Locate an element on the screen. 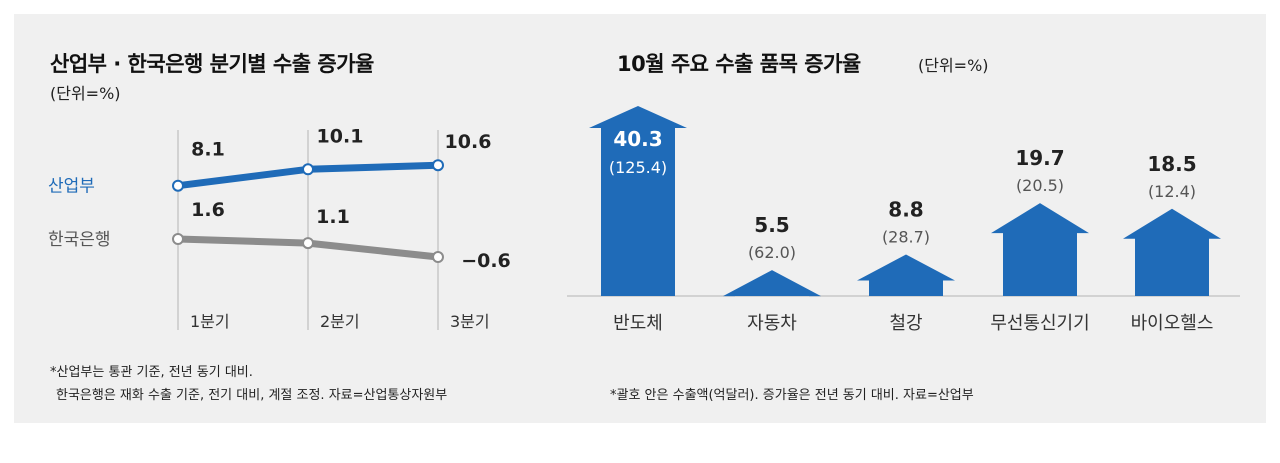 This screenshot has width=1280, height=463. x-tick-label: 철강 is located at coordinates (905, 323).